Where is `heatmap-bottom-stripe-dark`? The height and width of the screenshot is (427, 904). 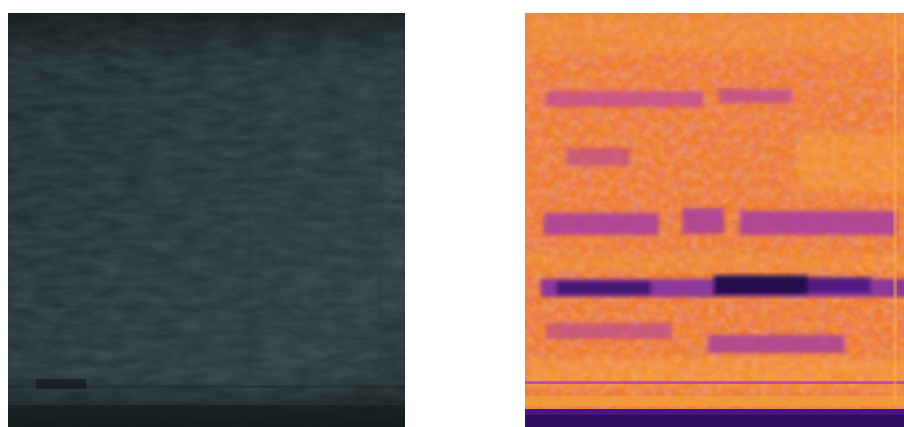
heatmap-bottom-stripe-dark is located at coordinates (714, 421).